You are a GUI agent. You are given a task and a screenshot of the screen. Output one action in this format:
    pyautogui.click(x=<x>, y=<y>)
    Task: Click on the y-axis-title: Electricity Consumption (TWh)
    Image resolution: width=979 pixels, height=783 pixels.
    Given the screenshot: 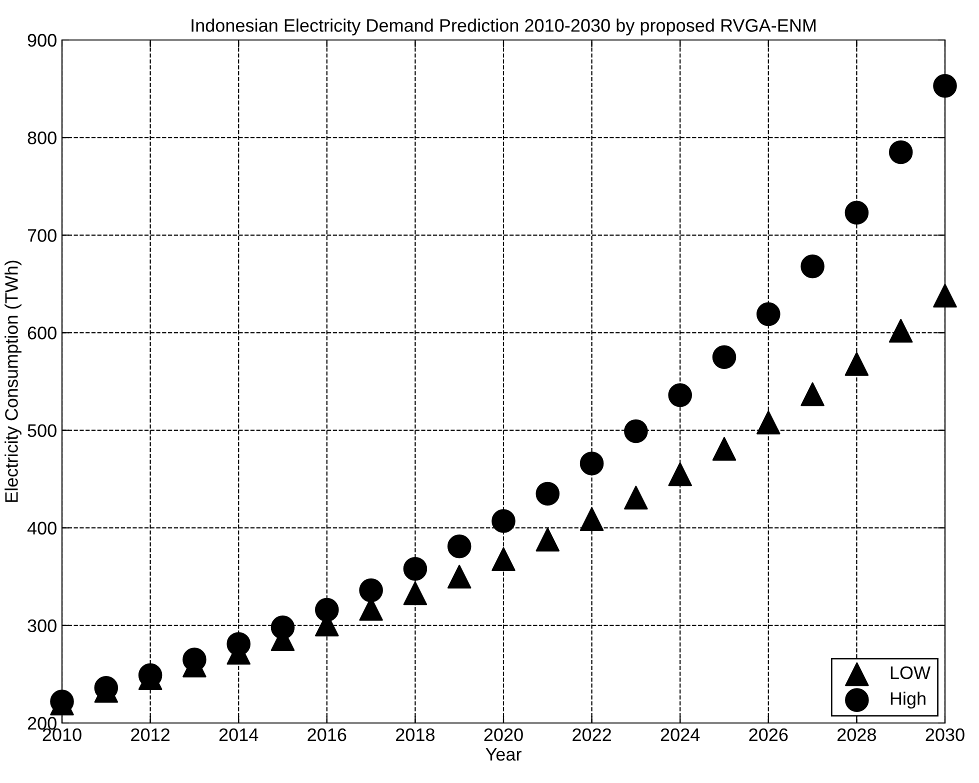 What is the action you would take?
    pyautogui.click(x=13, y=381)
    